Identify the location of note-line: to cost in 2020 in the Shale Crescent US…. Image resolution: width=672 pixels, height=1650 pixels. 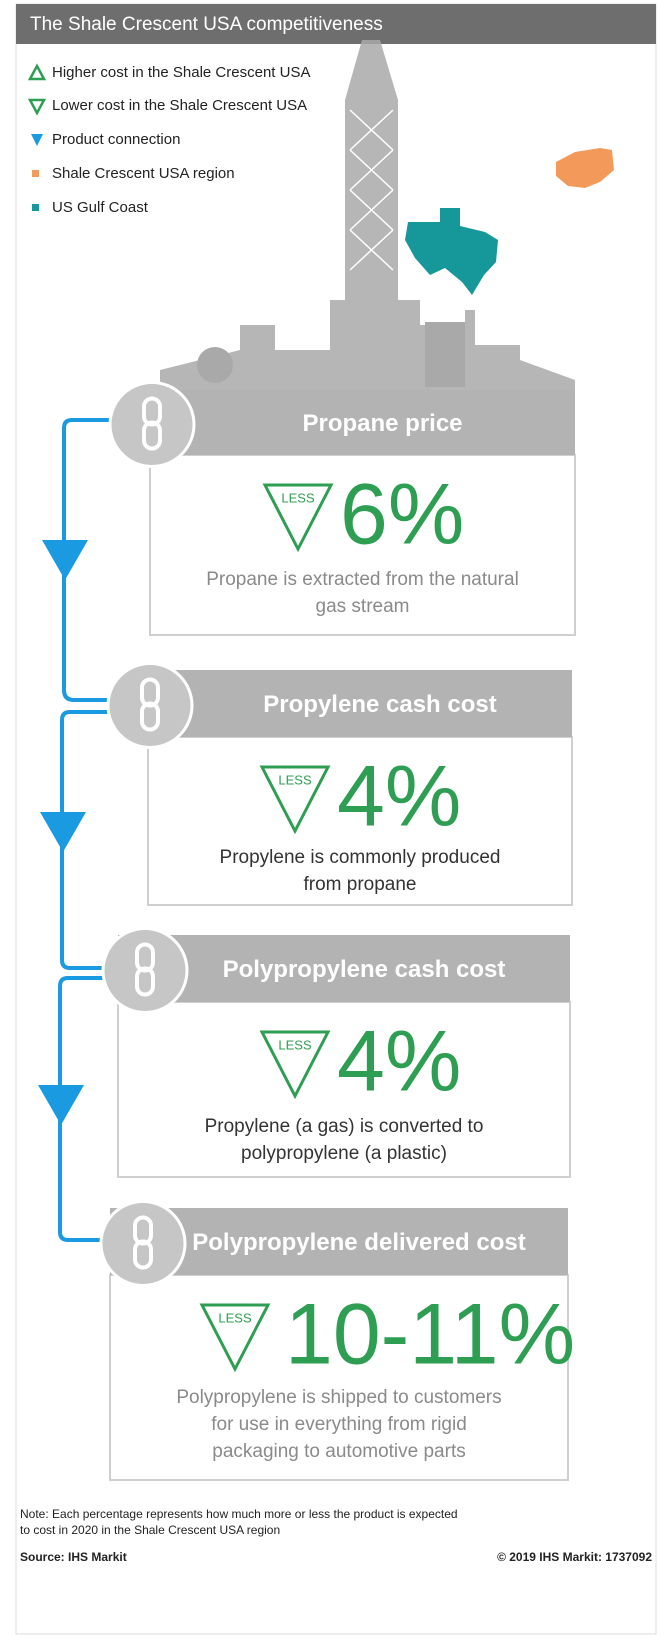
(150, 1530).